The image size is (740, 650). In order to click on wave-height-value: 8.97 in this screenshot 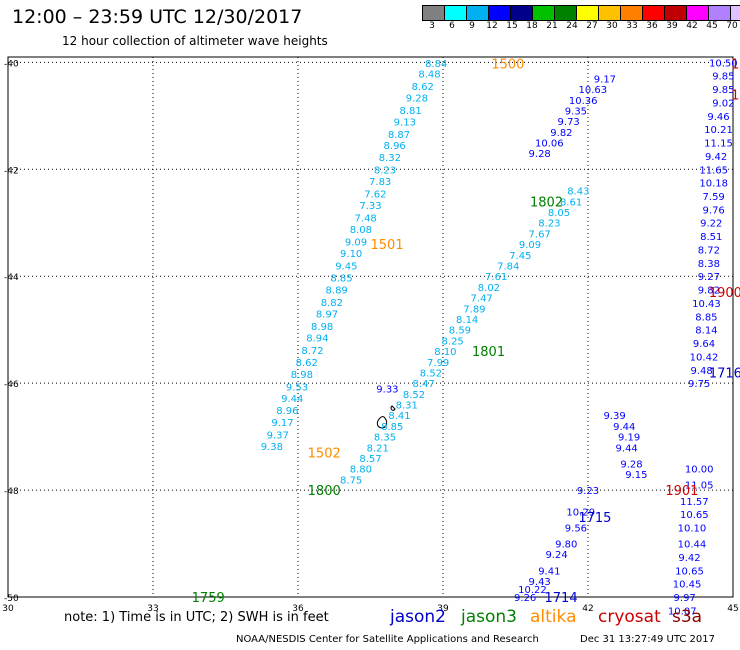, I will do `click(327, 315)`.